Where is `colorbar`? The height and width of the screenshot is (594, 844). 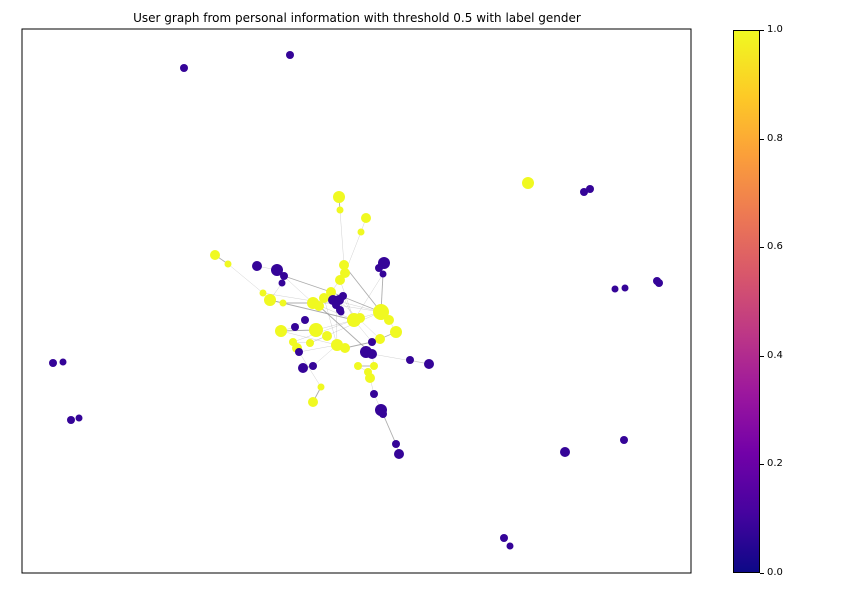
colorbar is located at coordinates (746, 301).